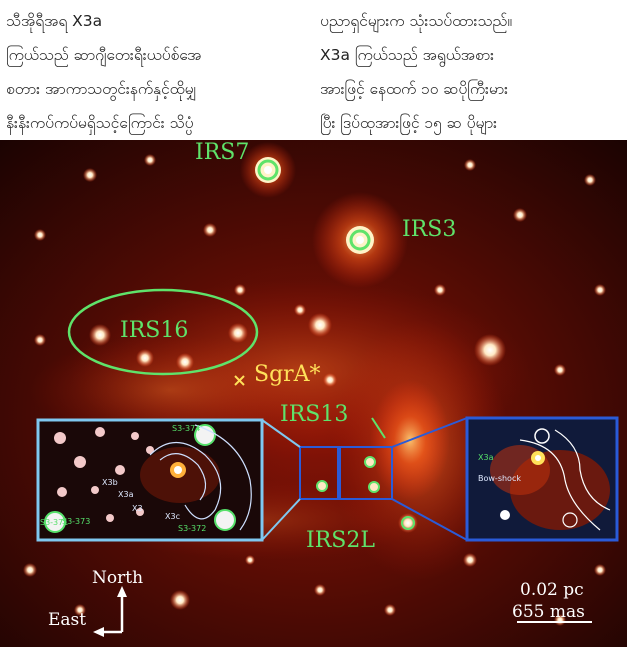  What do you see at coordinates (414, 89) in the screenshot?
I see `text-line: အားဖြင့် နေထက် ၁၀ ဆပိုကြီးမား` at bounding box center [414, 89].